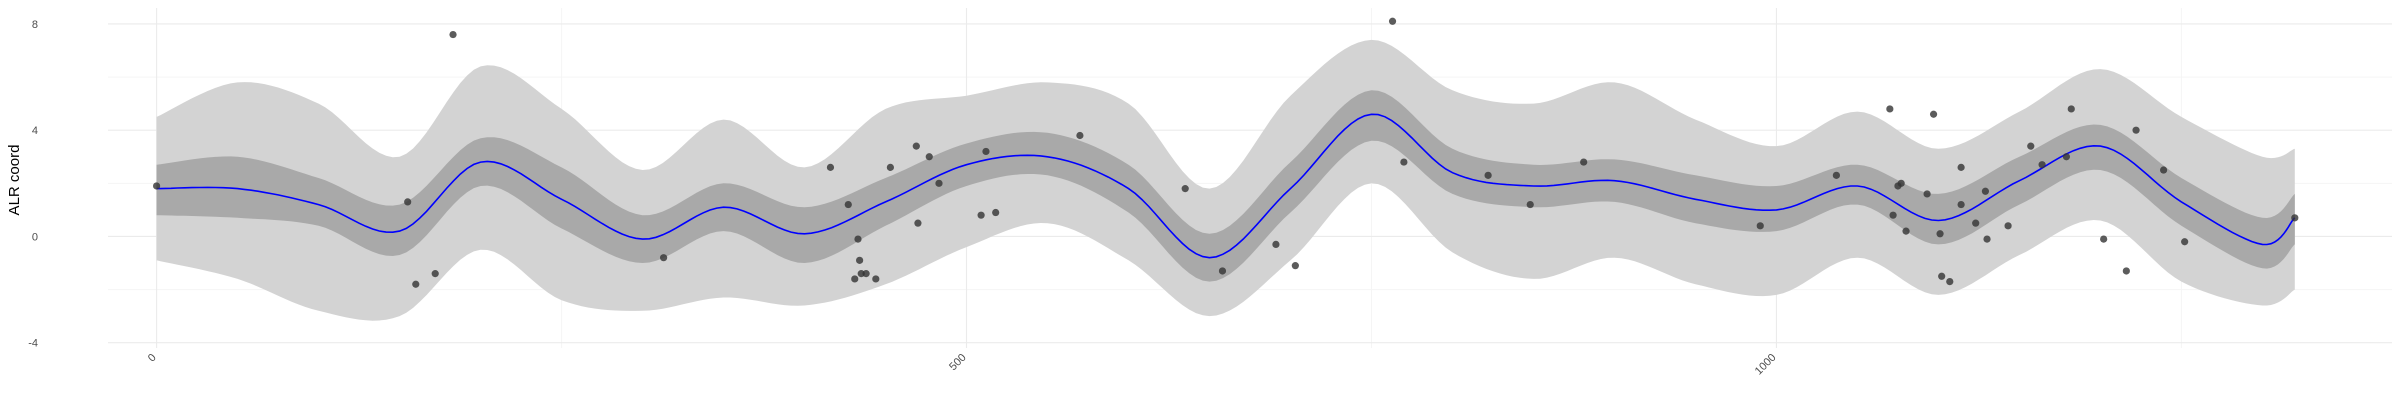 The width and height of the screenshot is (2400, 400). What do you see at coordinates (1766, 365) in the screenshot?
I see `x-tick-label: 1000` at bounding box center [1766, 365].